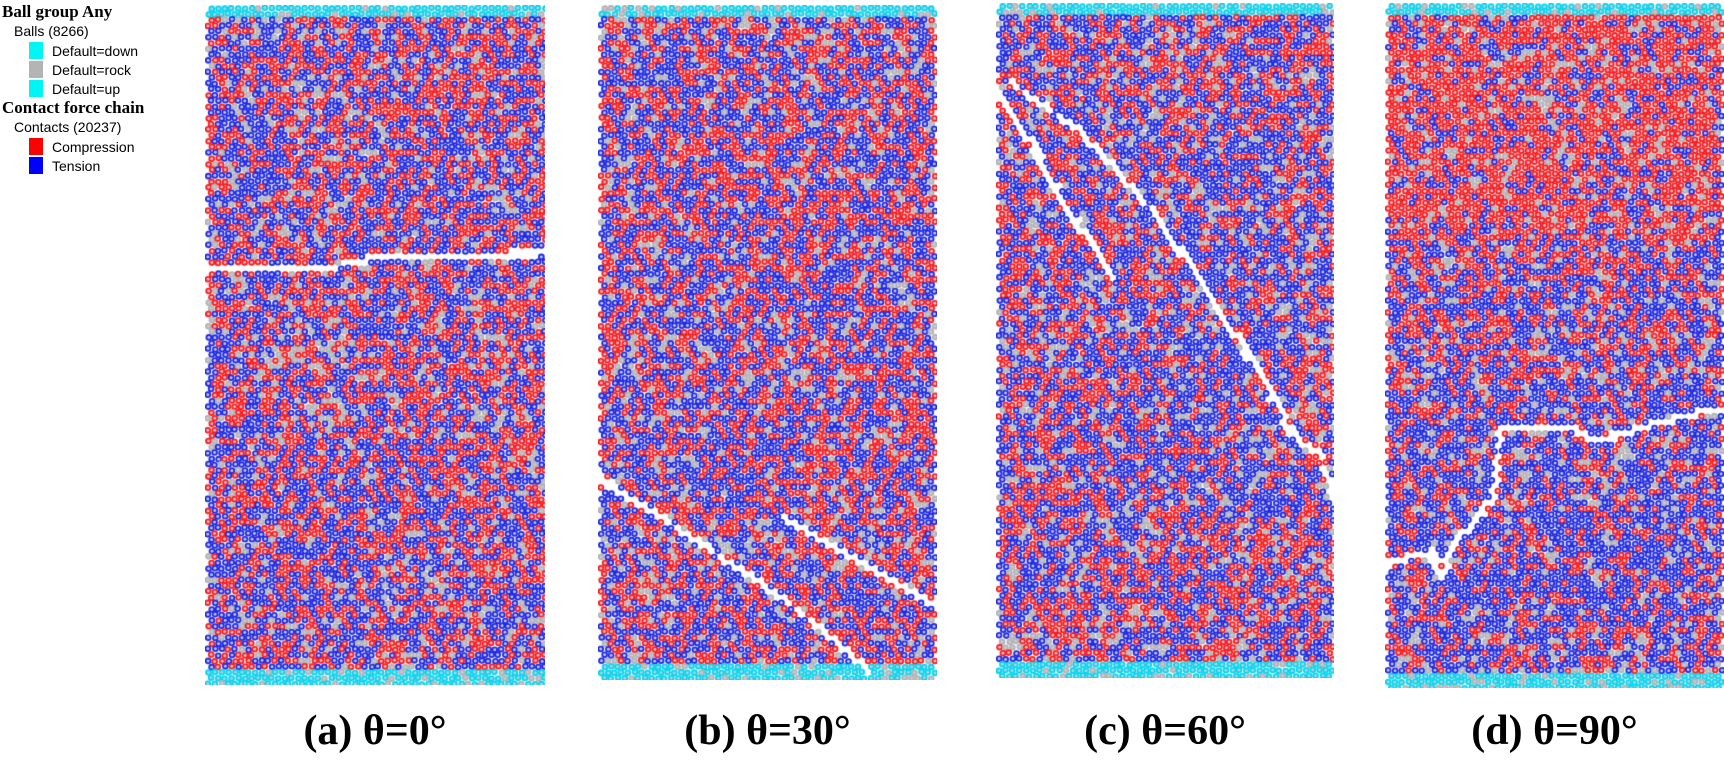 Image resolution: width=1724 pixels, height=769 pixels. Describe the element at coordinates (86, 88) in the screenshot. I see `legend-item-label: Default=up` at that location.